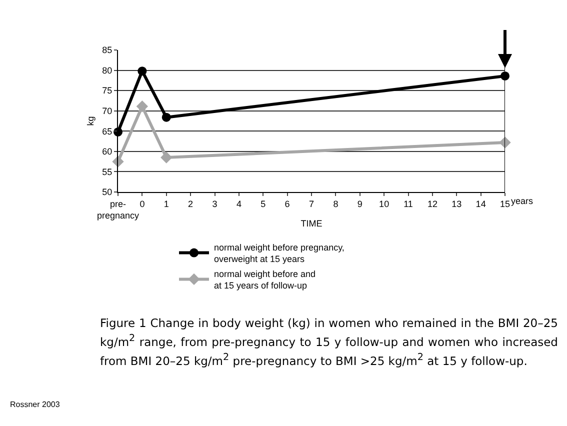 Image resolution: width=567 pixels, height=426 pixels. What do you see at coordinates (311, 223) in the screenshot?
I see `x-axis-title: TIME` at bounding box center [311, 223].